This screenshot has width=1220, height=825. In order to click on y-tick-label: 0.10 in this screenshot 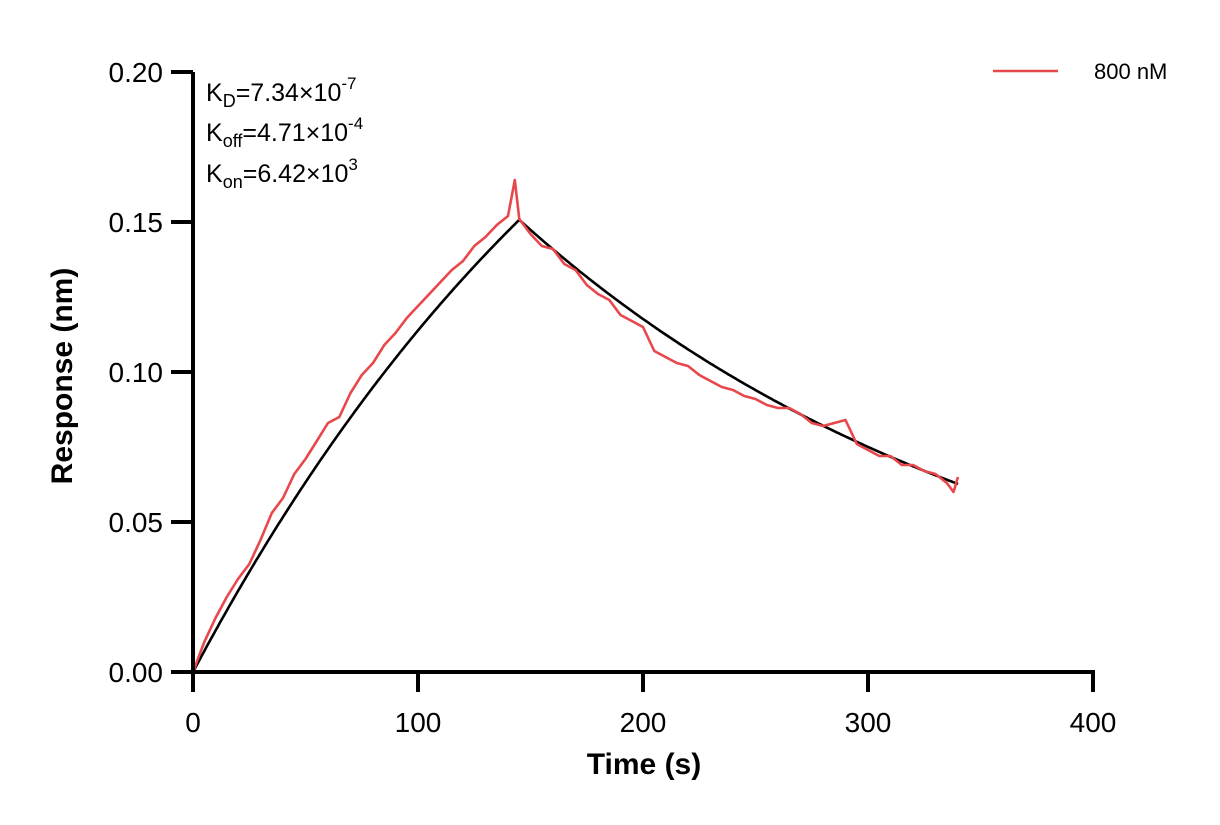, I will do `click(136, 372)`.